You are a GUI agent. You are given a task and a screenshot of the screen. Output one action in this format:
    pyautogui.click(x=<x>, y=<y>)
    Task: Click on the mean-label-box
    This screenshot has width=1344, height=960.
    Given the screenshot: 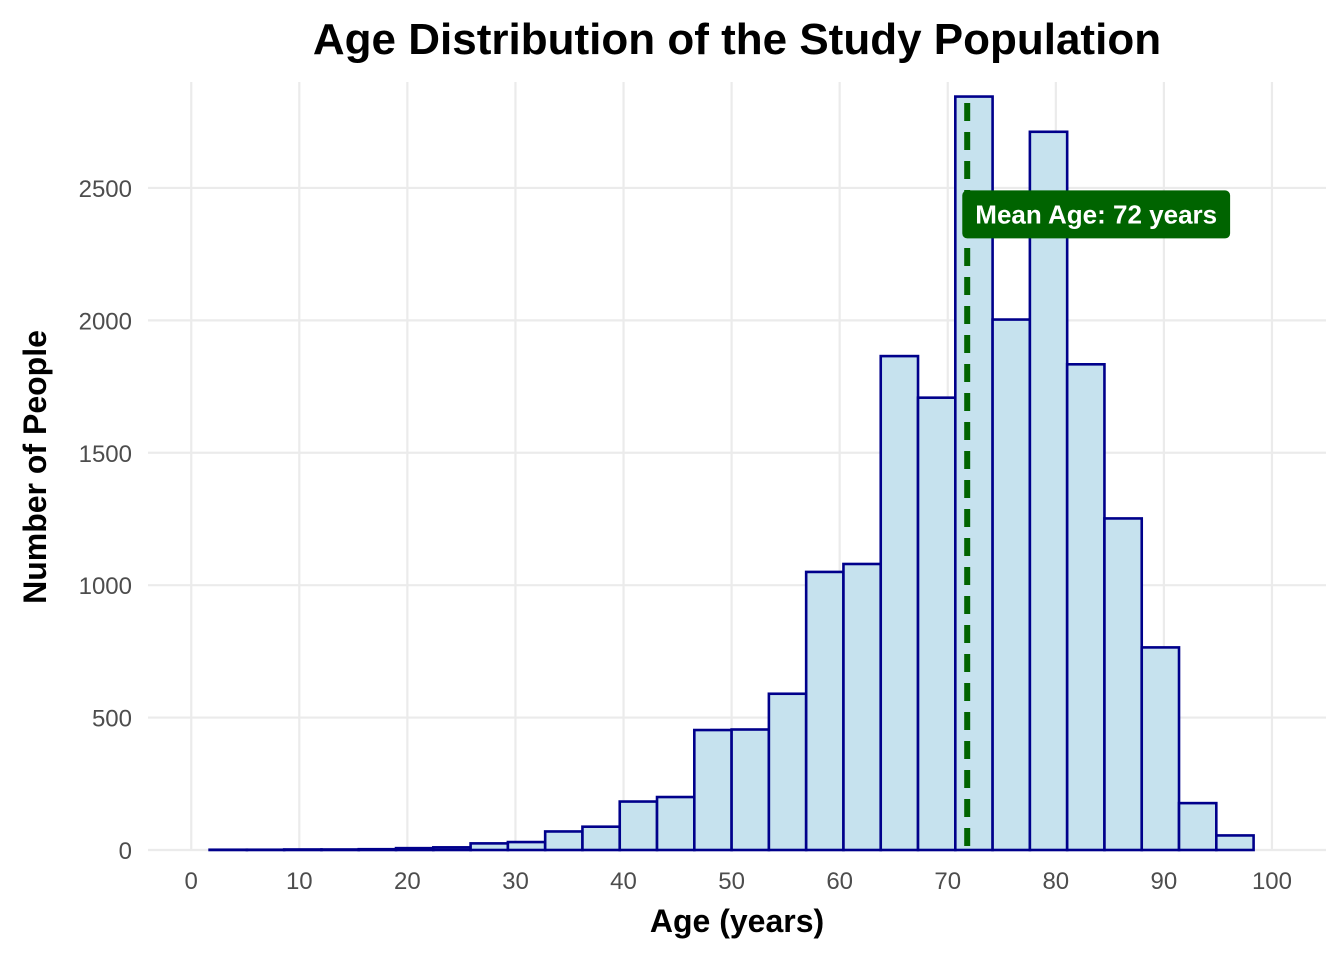 What is the action you would take?
    pyautogui.click(x=1096, y=214)
    